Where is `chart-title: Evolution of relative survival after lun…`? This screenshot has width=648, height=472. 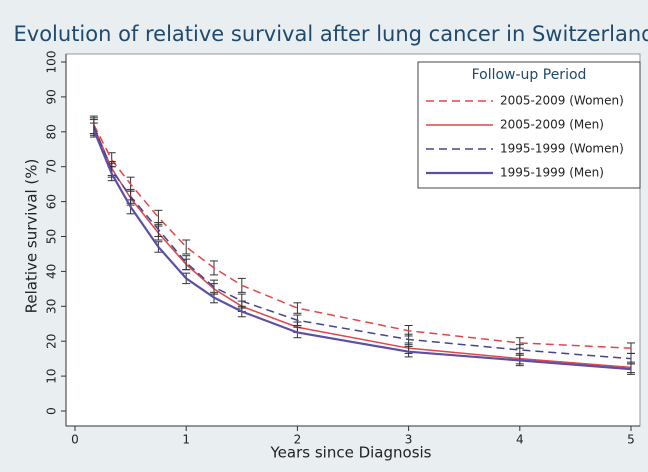
chart-title: Evolution of relative survival after lun… is located at coordinates (331, 34).